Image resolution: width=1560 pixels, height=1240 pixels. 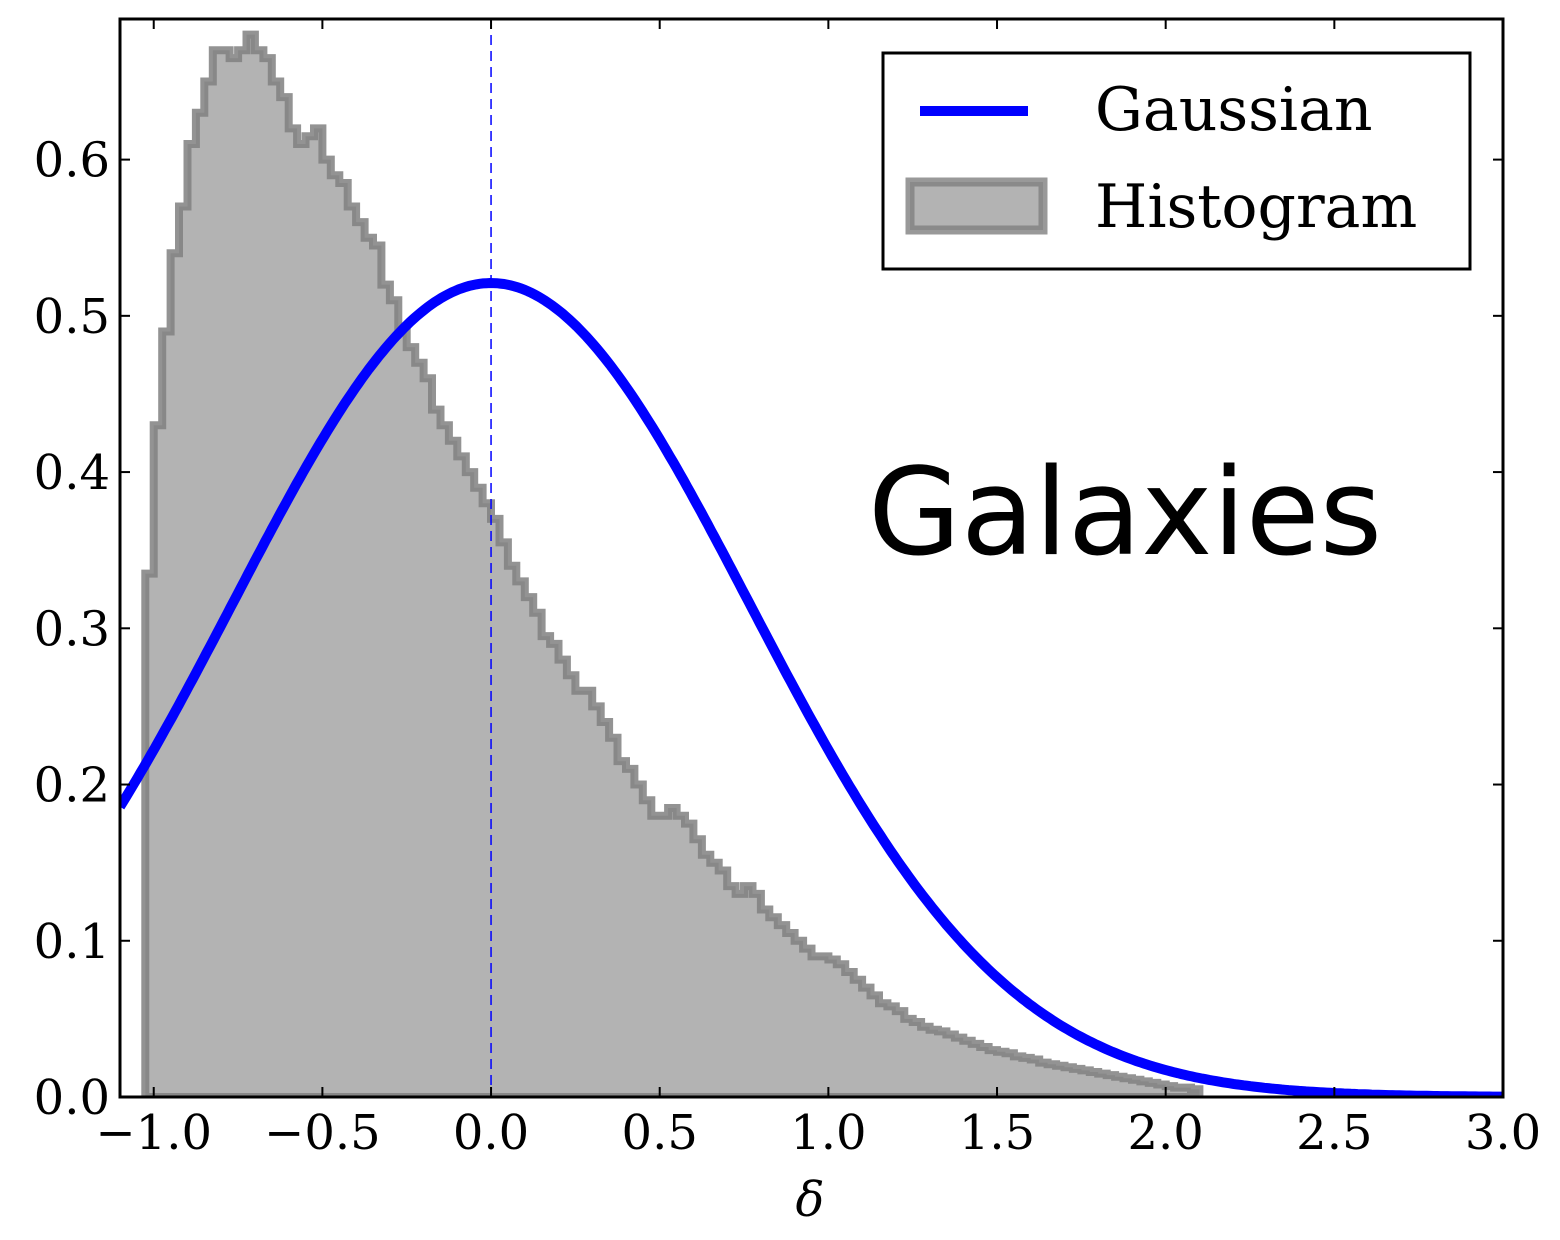 What do you see at coordinates (1234, 110) in the screenshot?
I see `legend-gaussian-label: Gaussian` at bounding box center [1234, 110].